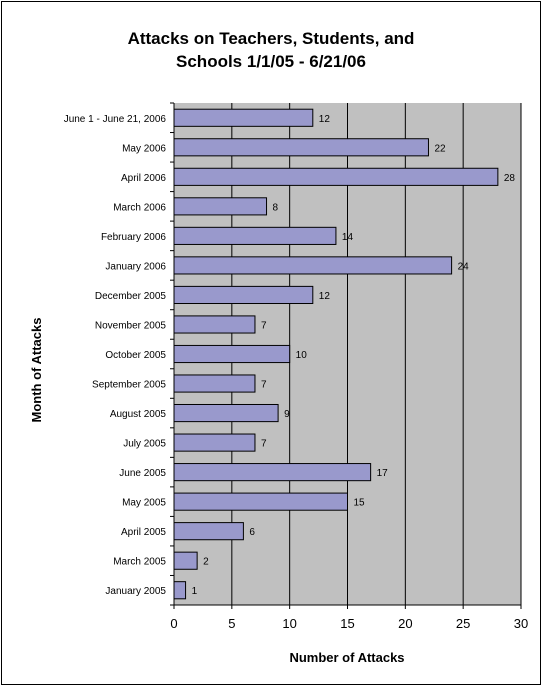  What do you see at coordinates (521, 623) in the screenshot?
I see `x-tick-label: 30` at bounding box center [521, 623].